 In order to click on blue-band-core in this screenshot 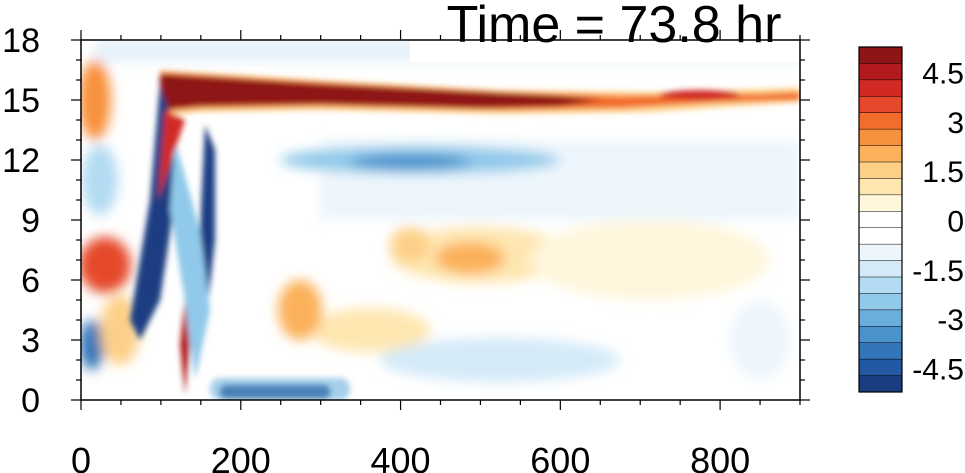, I will do `click(410, 162)`.